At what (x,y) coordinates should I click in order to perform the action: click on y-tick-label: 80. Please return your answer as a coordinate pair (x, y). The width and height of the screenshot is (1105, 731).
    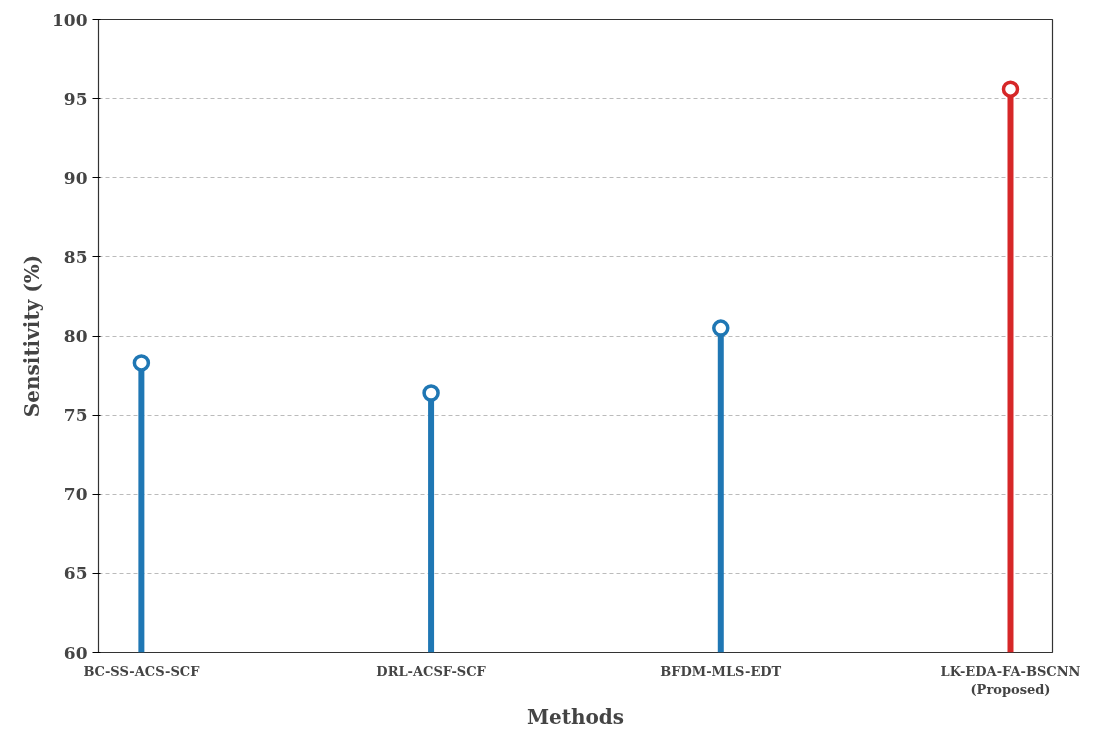
    Looking at the image, I should click on (75, 336).